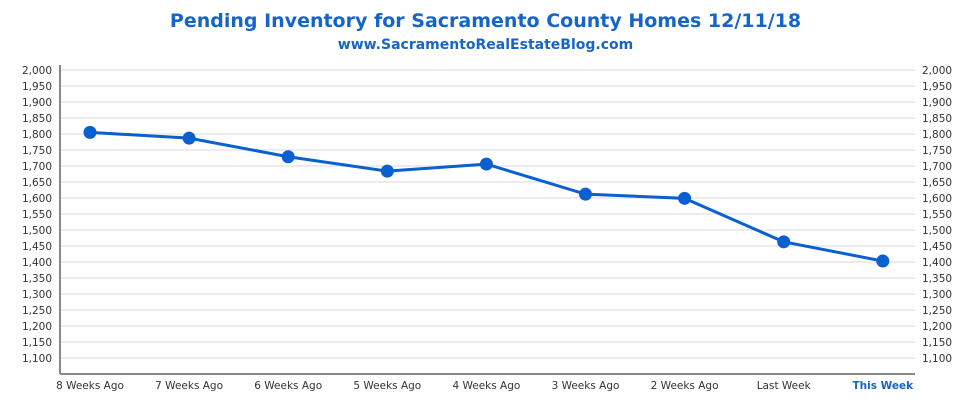  I want to click on y-tick-label-left: 1,350, so click(37, 279).